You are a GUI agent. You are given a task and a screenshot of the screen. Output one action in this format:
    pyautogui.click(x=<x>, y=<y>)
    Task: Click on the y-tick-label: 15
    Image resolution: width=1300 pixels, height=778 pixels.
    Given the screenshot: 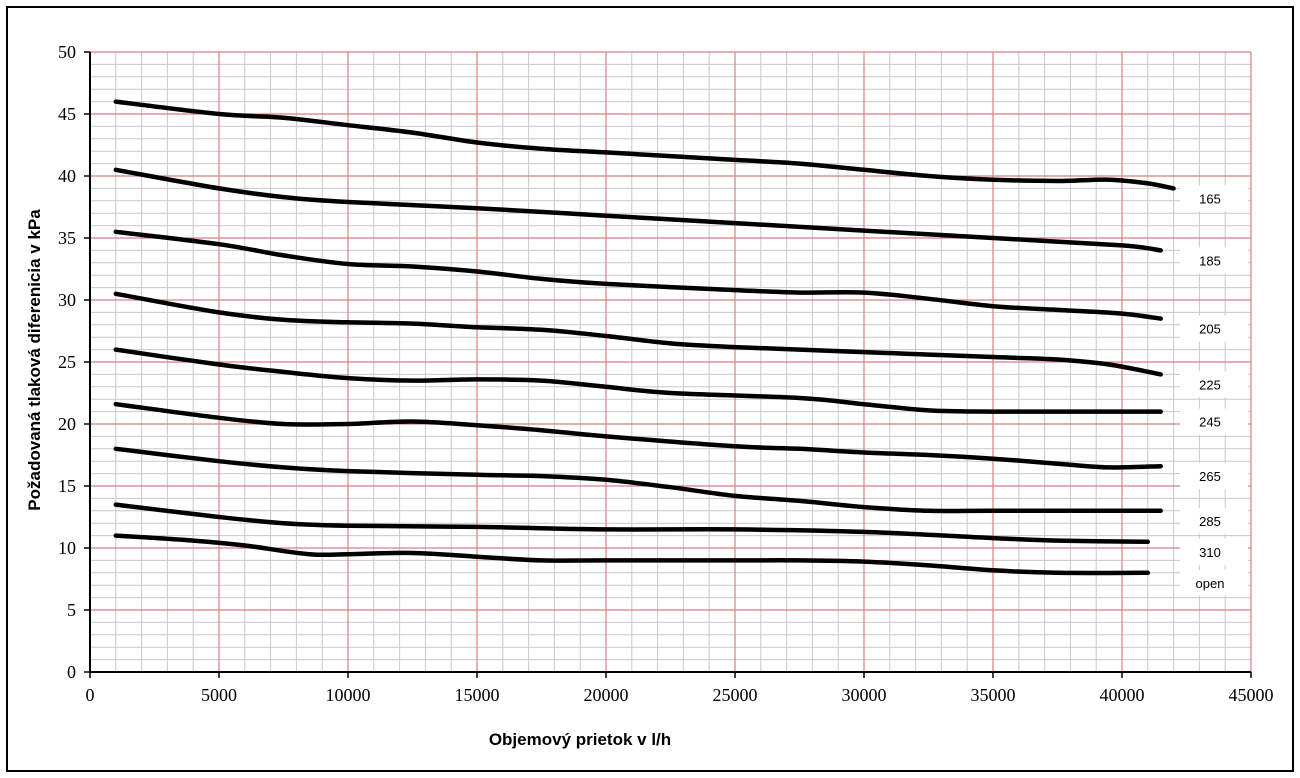 What is the action you would take?
    pyautogui.click(x=67, y=486)
    